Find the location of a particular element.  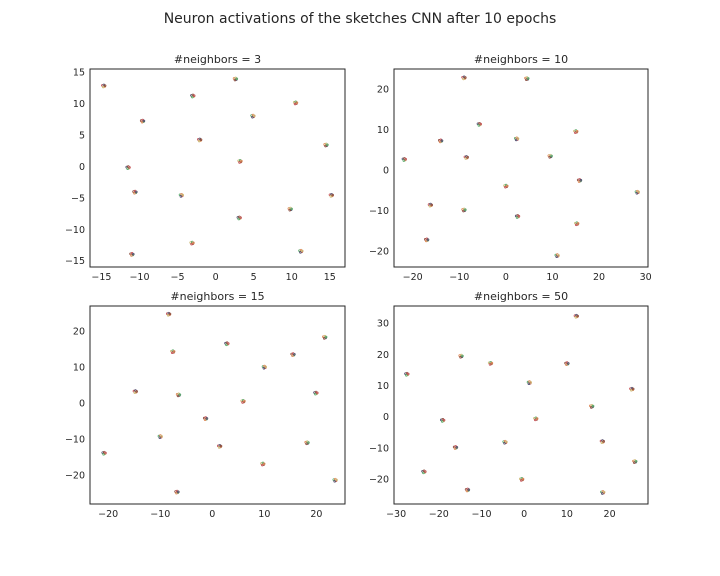

x-tick-label: −30 is located at coordinates (396, 514).